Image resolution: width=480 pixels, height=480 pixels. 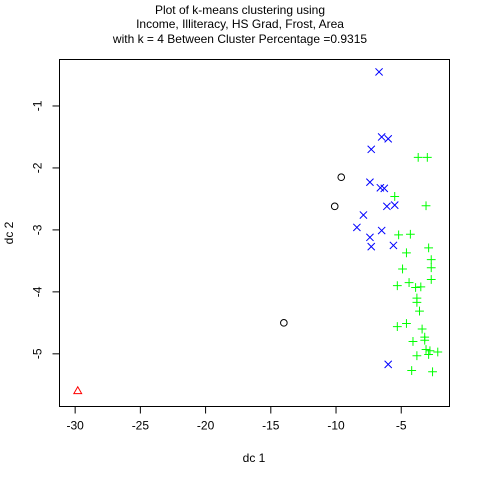 I want to click on y-tick-label: -4, so click(x=38, y=291).